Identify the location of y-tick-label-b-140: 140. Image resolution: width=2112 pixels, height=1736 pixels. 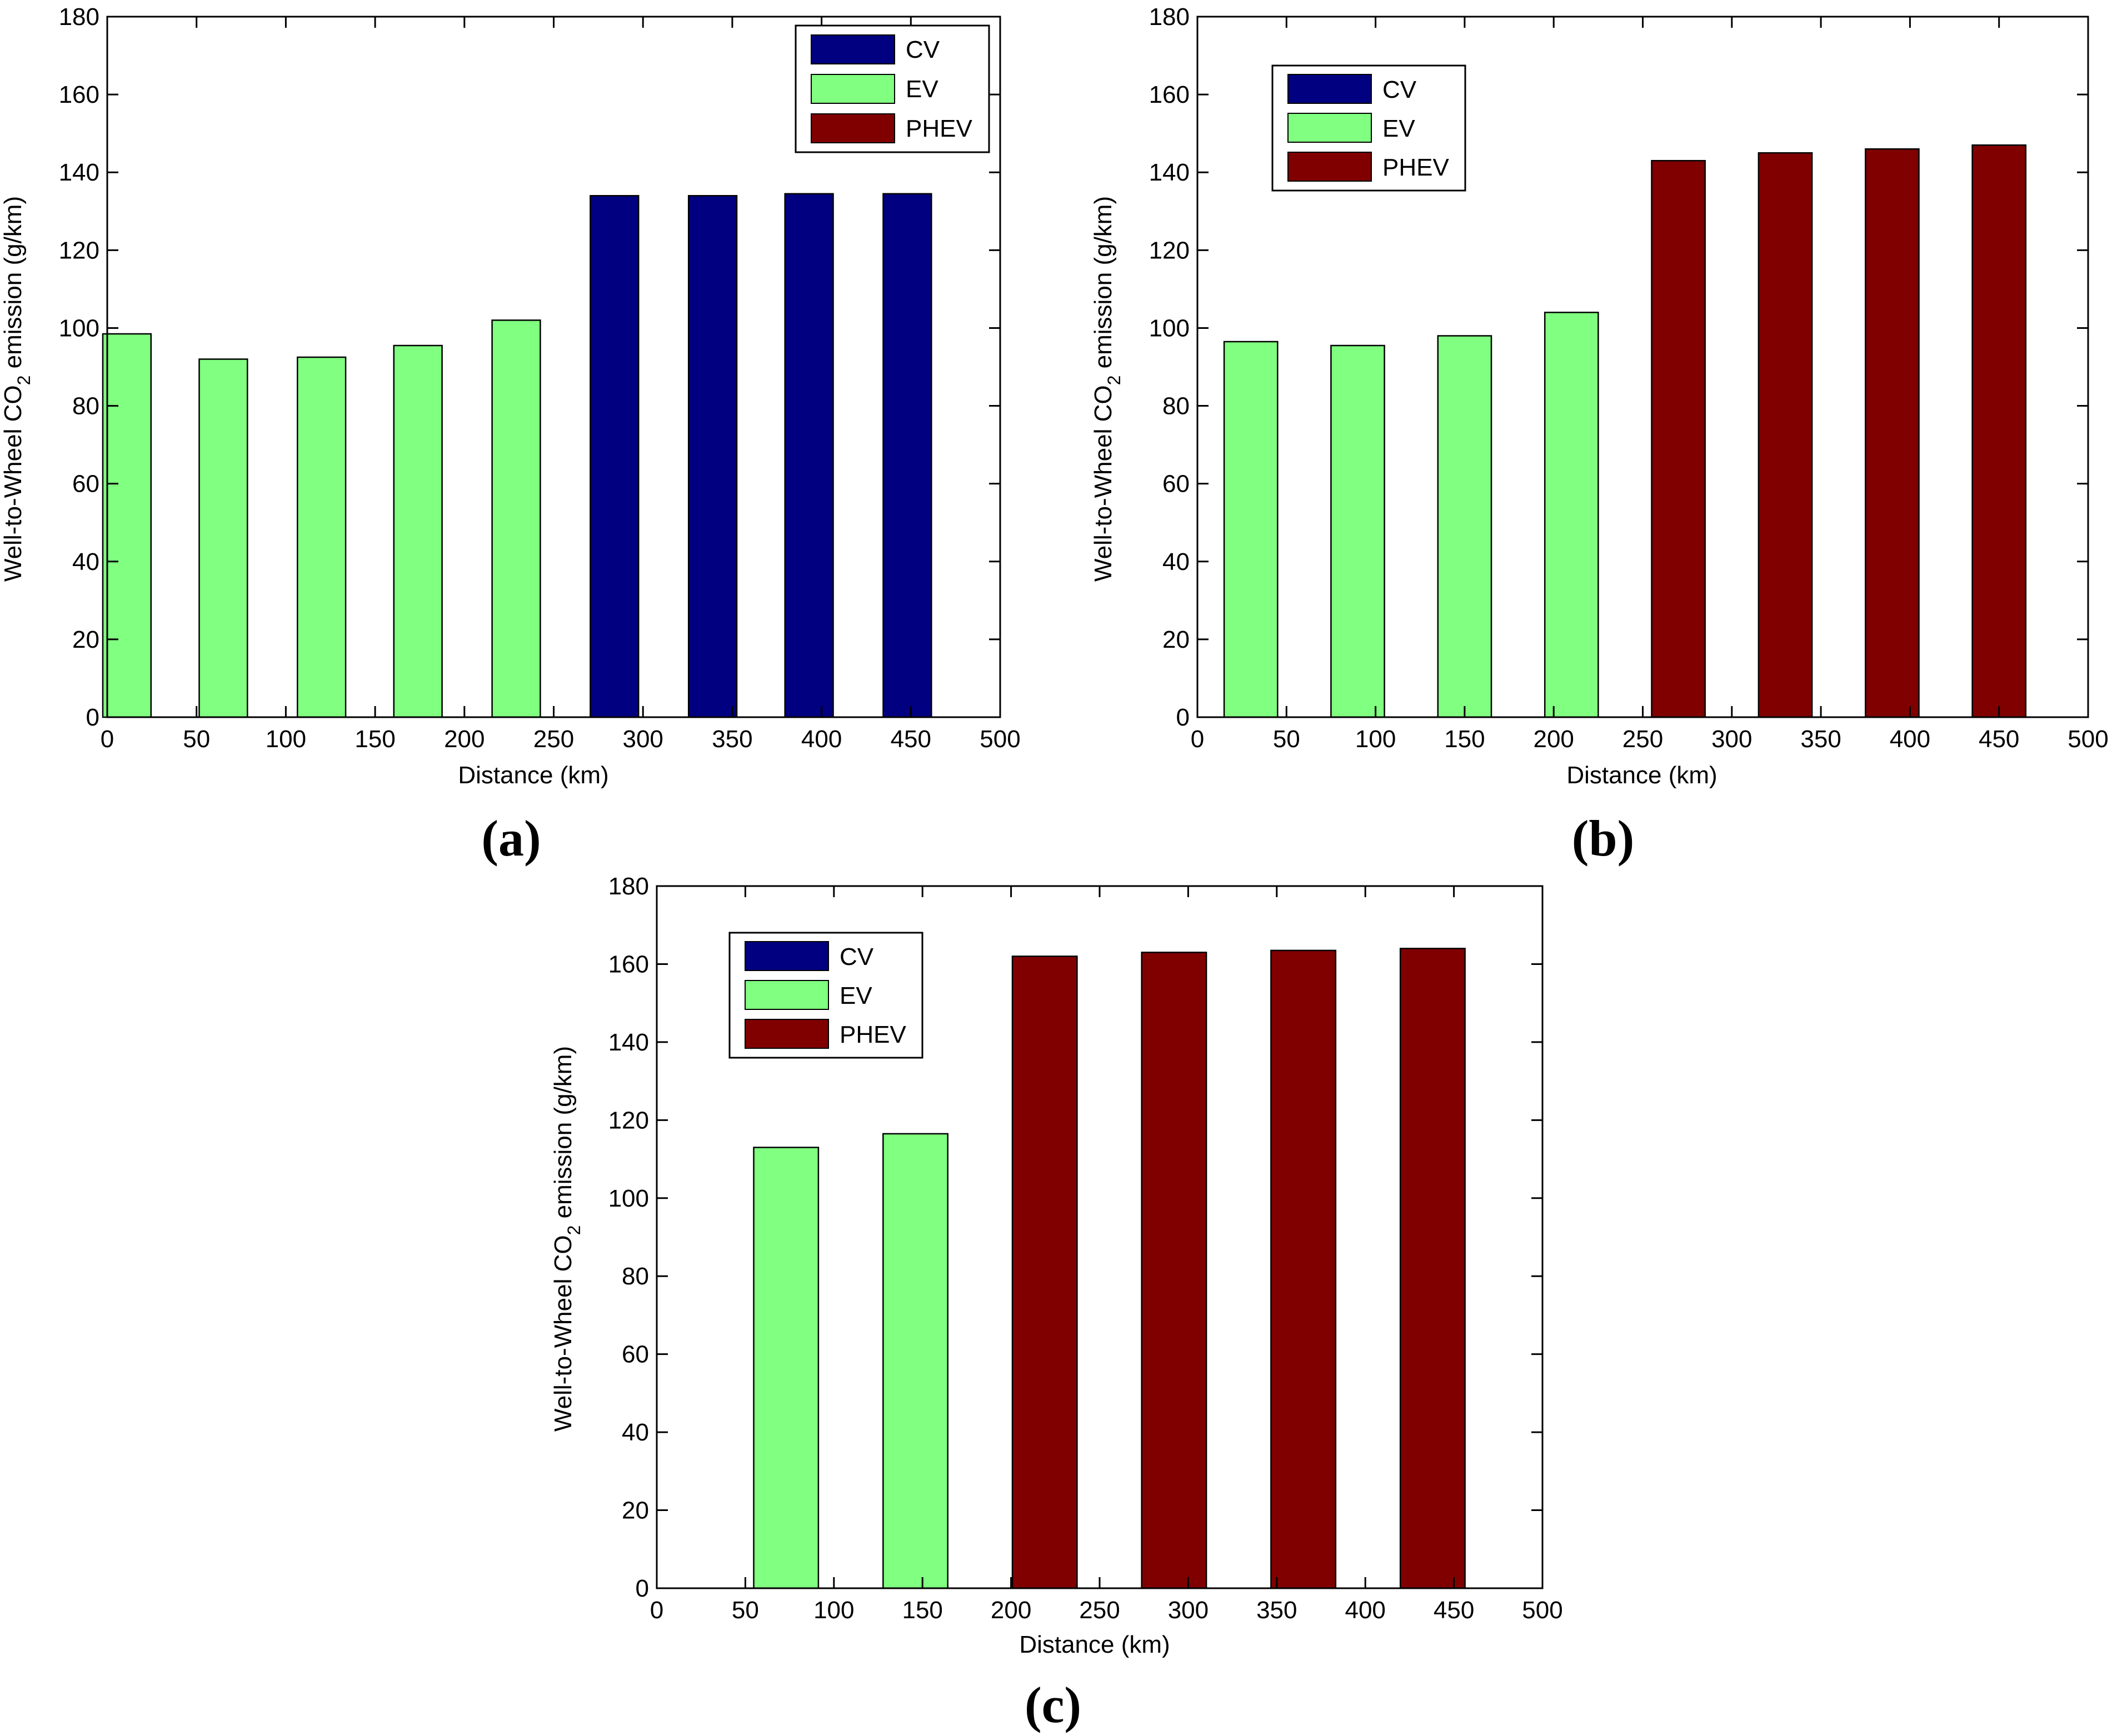
(1170, 172).